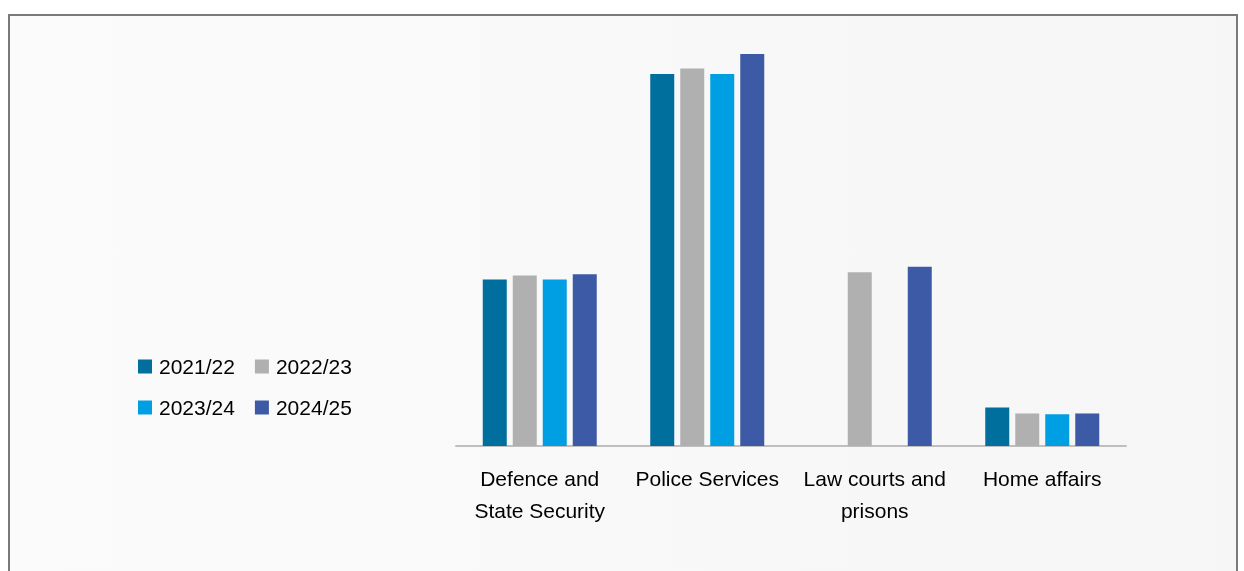 The width and height of the screenshot is (1244, 571). What do you see at coordinates (197, 407) in the screenshot?
I see `legend-label: 2023/24` at bounding box center [197, 407].